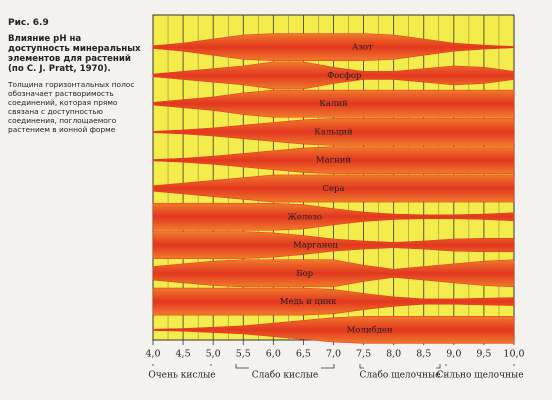 The image size is (552, 400). What do you see at coordinates (370, 329) in the screenshot?
I see `band-label: Молибден` at bounding box center [370, 329].